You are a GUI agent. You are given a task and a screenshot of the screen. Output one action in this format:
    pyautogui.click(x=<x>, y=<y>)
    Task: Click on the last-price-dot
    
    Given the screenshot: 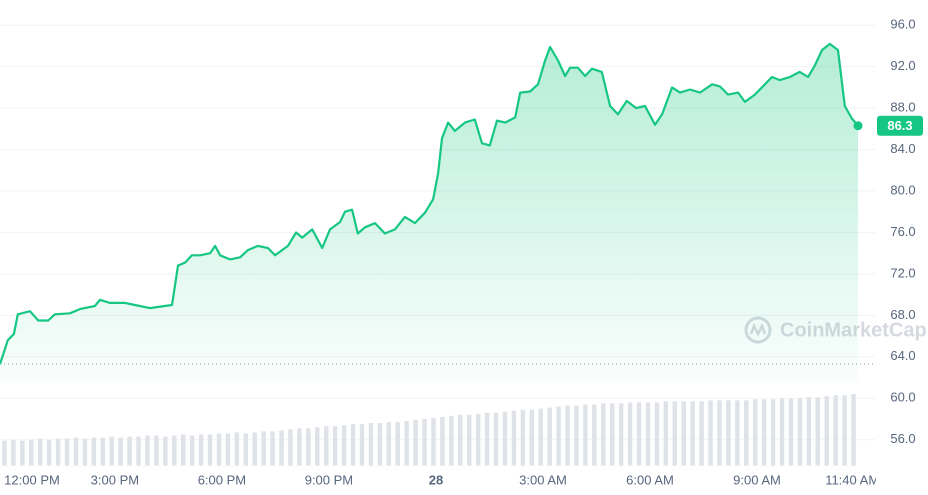 What is the action you would take?
    pyautogui.click(x=858, y=126)
    